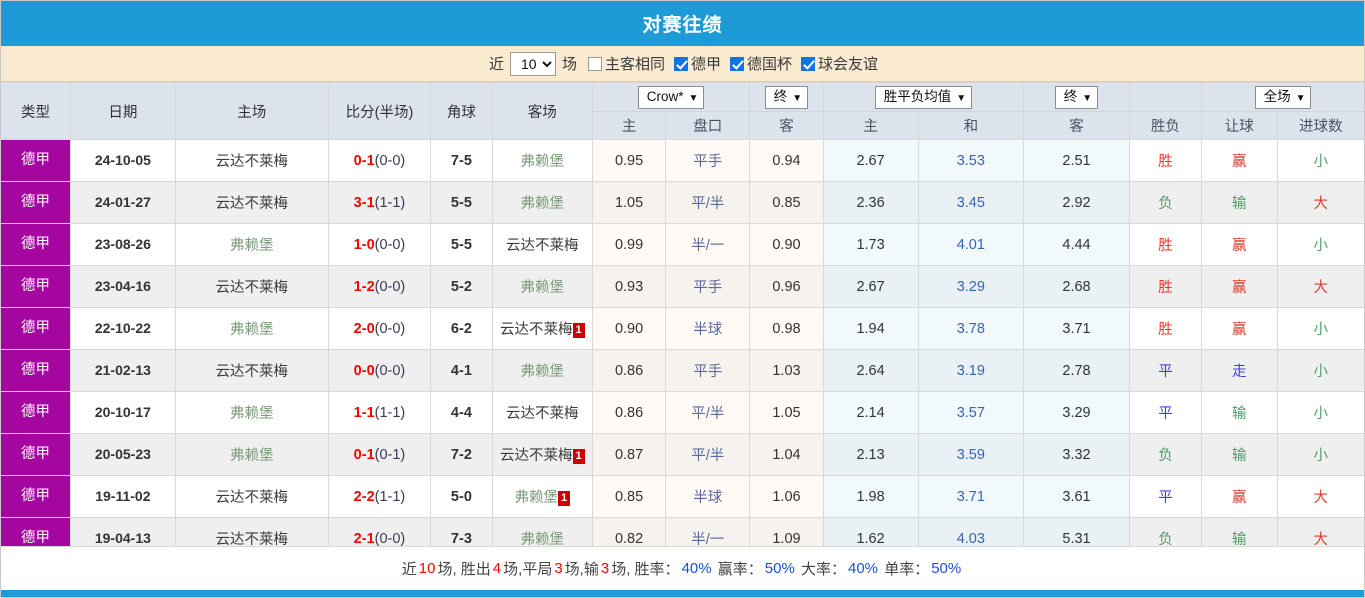  I want to click on cell-score: 2-1(0-0), so click(379, 532).